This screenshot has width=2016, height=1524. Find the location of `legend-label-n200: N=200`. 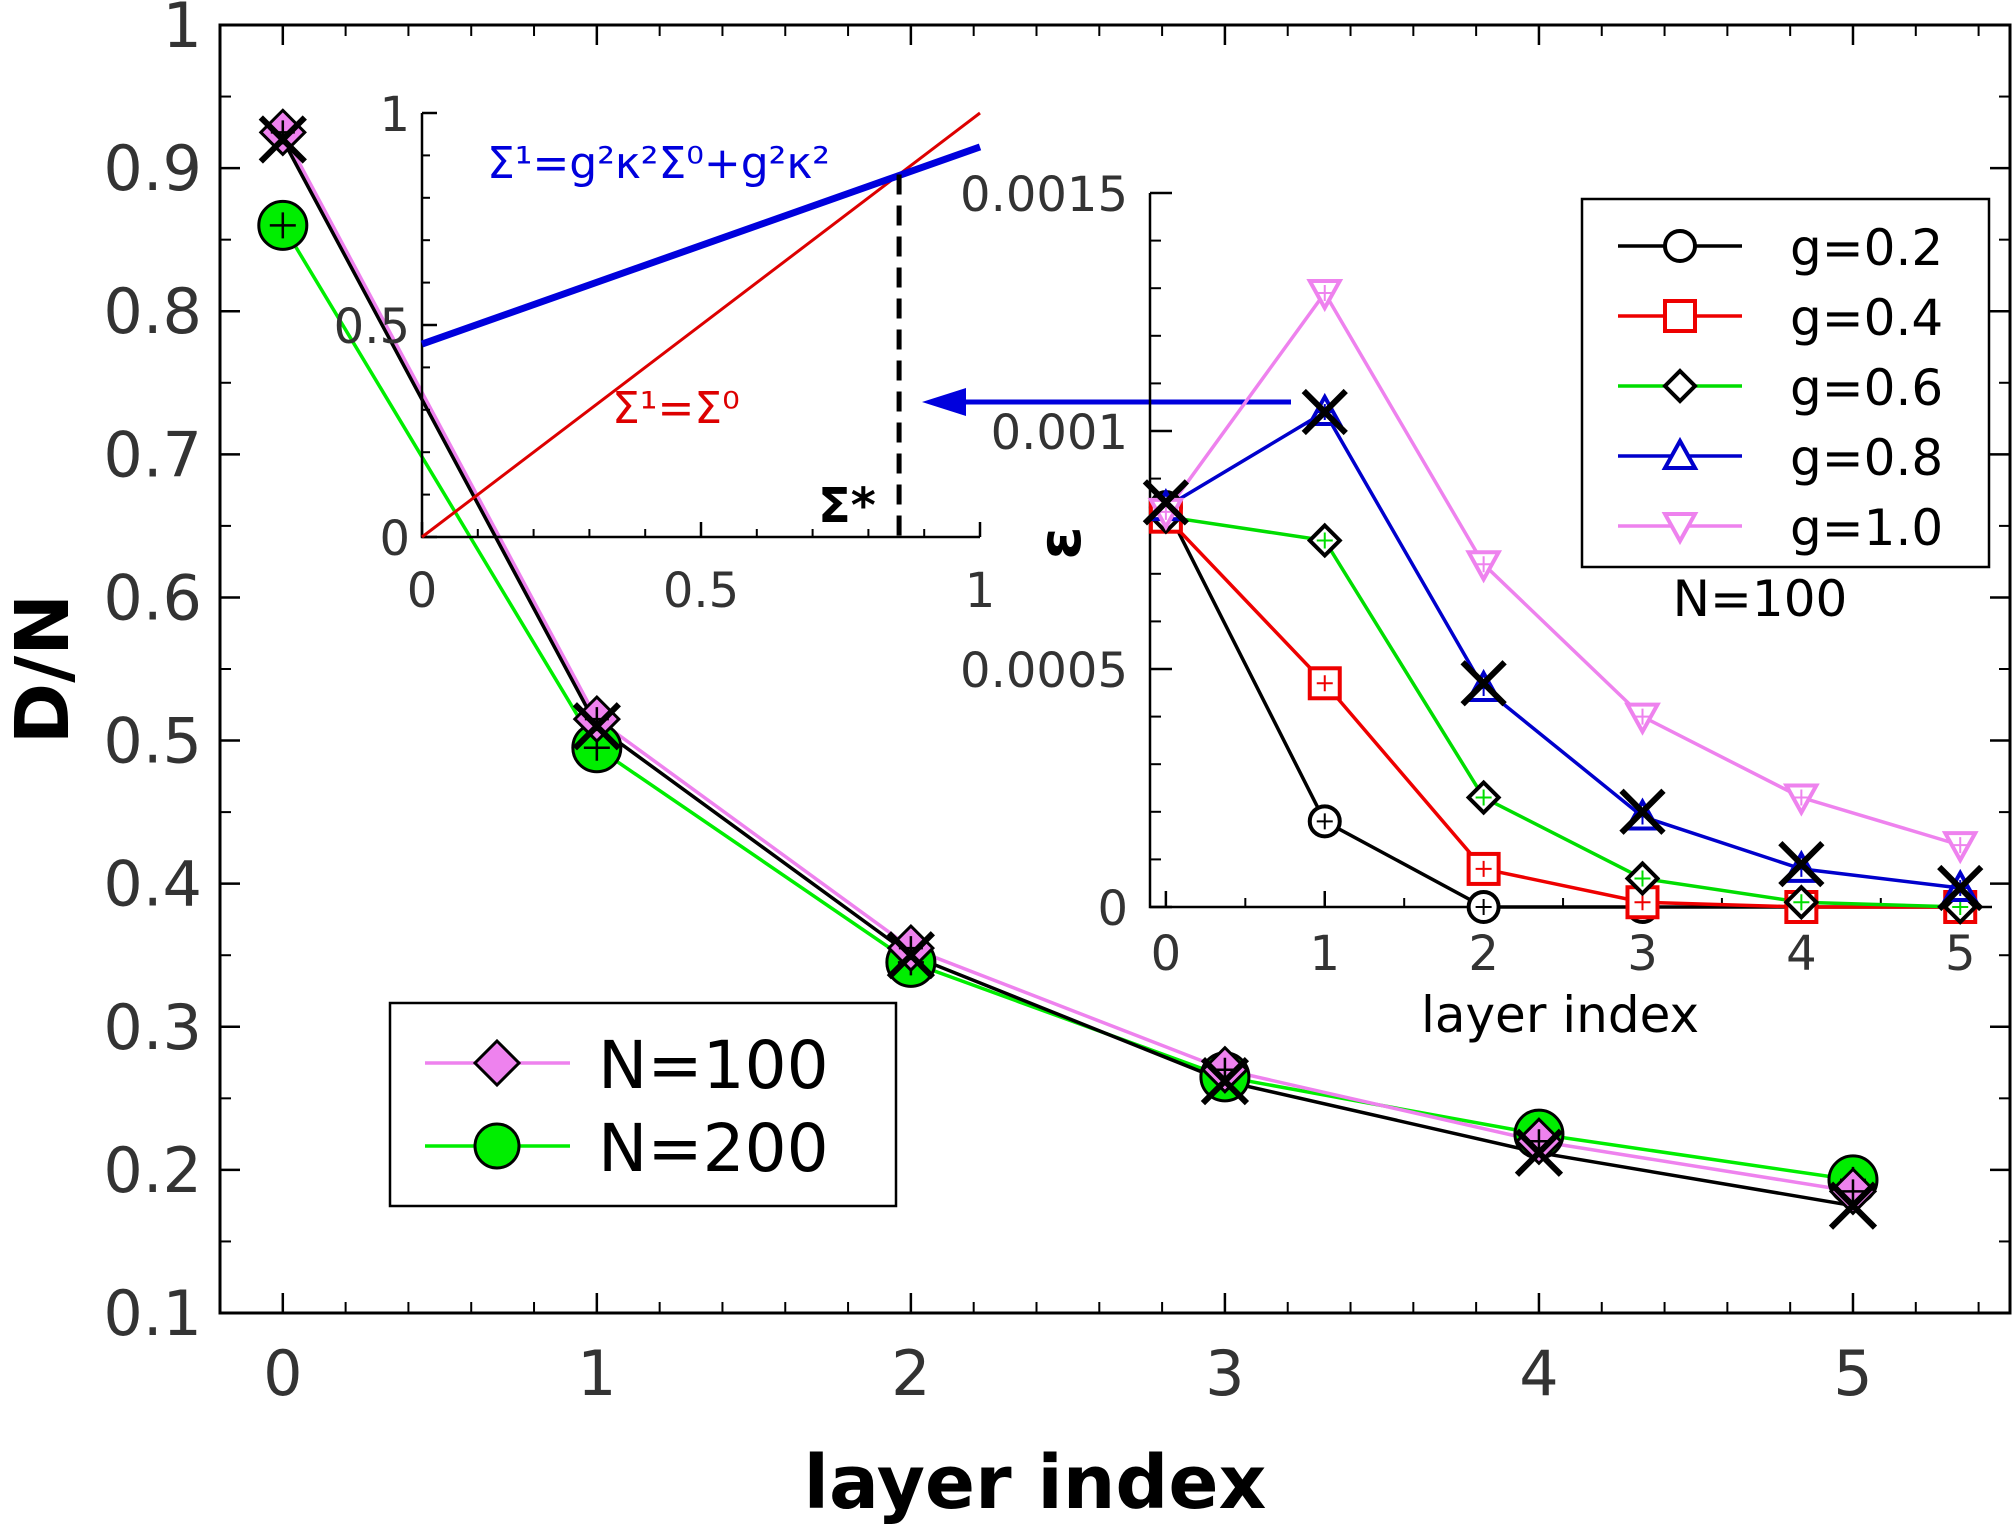

legend-label-n200: N=200 is located at coordinates (713, 1148).